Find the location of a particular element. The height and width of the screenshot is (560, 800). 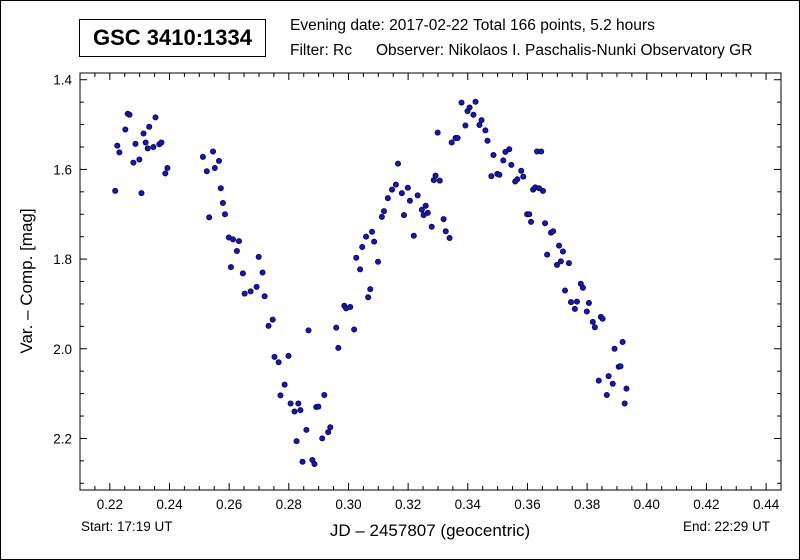

y-tick-label: 1.8 is located at coordinates (62, 259).